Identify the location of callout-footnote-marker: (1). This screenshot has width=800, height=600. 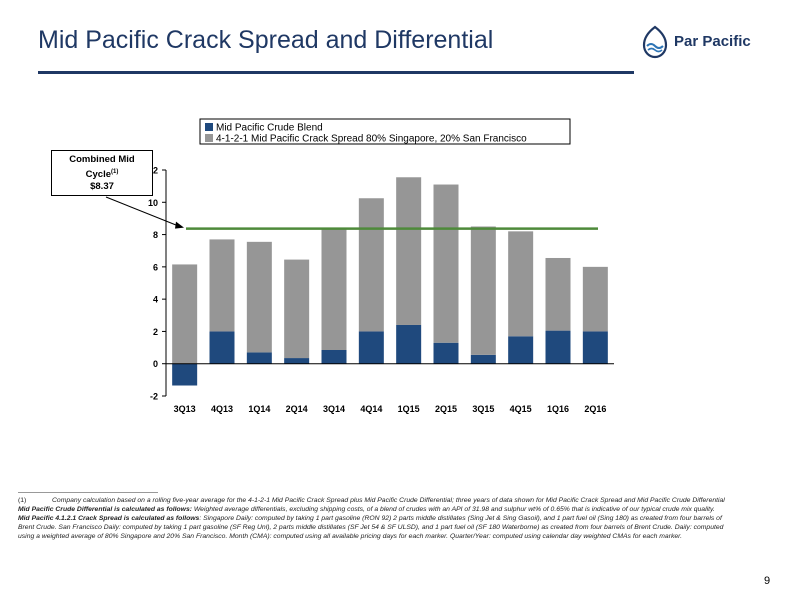
(115, 172).